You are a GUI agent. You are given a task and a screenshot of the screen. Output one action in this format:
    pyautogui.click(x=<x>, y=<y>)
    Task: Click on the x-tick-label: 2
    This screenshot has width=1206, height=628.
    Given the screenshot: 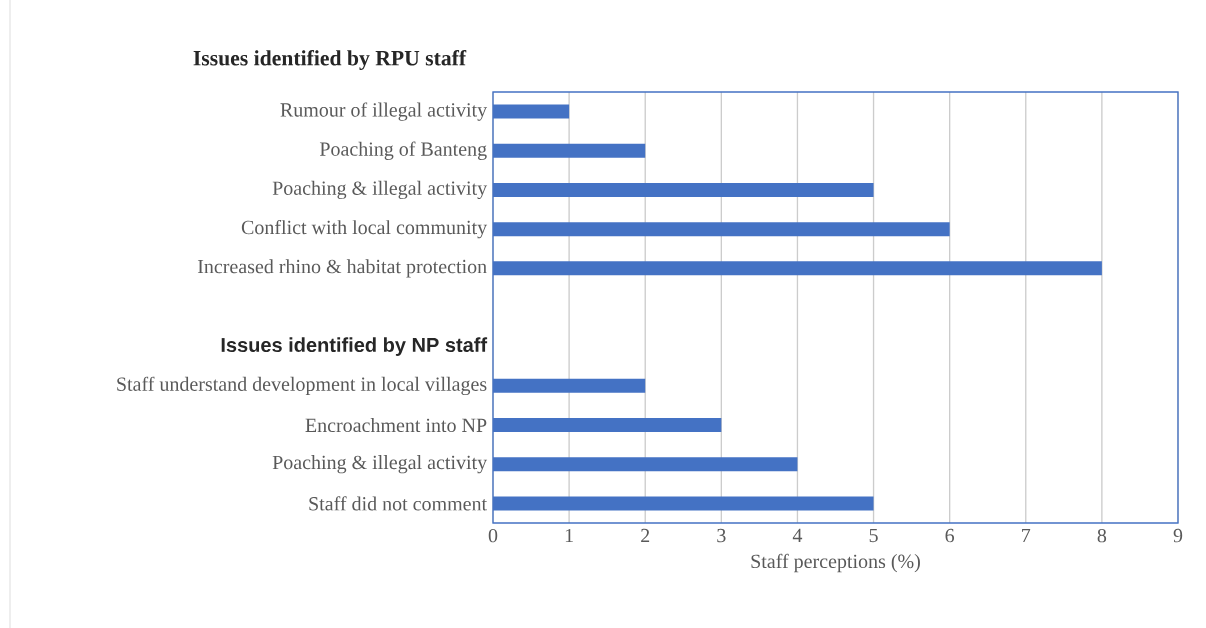 What is the action you would take?
    pyautogui.click(x=645, y=535)
    